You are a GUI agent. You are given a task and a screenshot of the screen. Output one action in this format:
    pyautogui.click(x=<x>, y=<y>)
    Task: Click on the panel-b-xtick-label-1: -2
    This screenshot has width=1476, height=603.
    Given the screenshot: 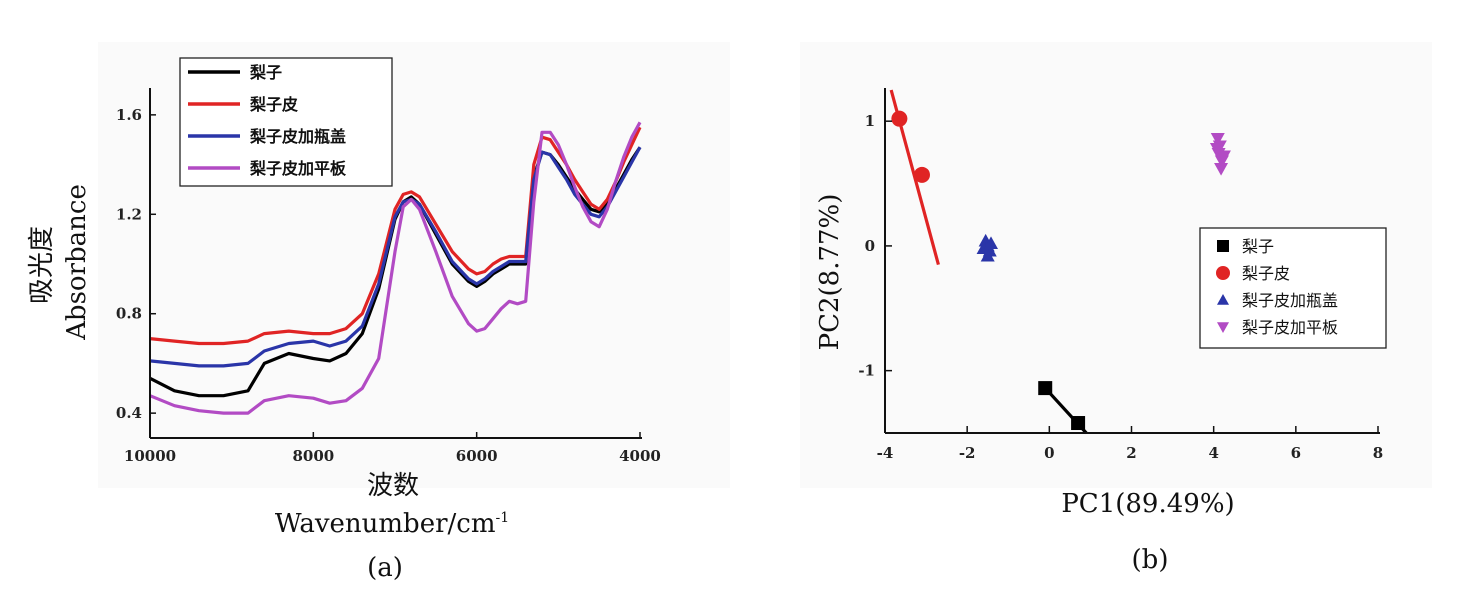 What is the action you would take?
    pyautogui.click(x=967, y=453)
    